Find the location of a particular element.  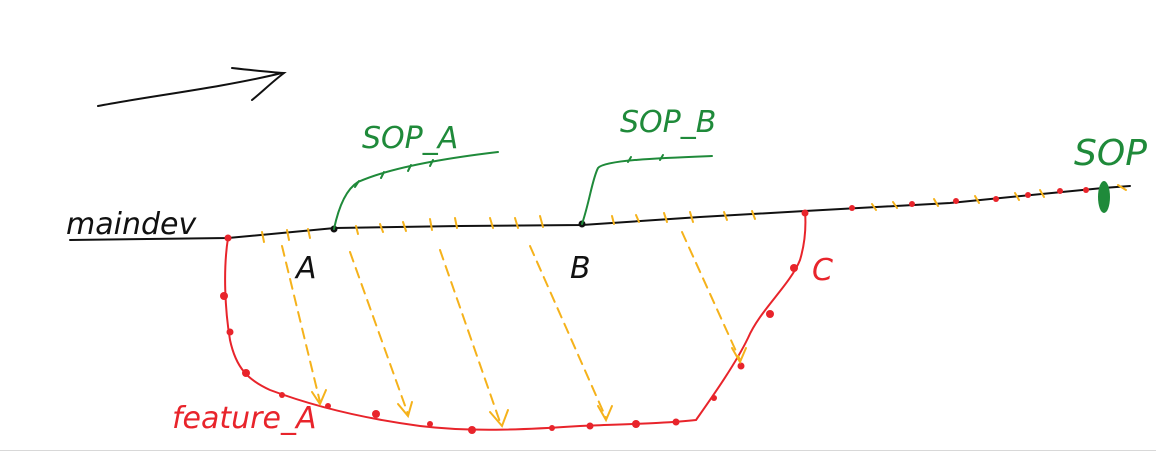

direction-arrow is located at coordinates (192, 87).